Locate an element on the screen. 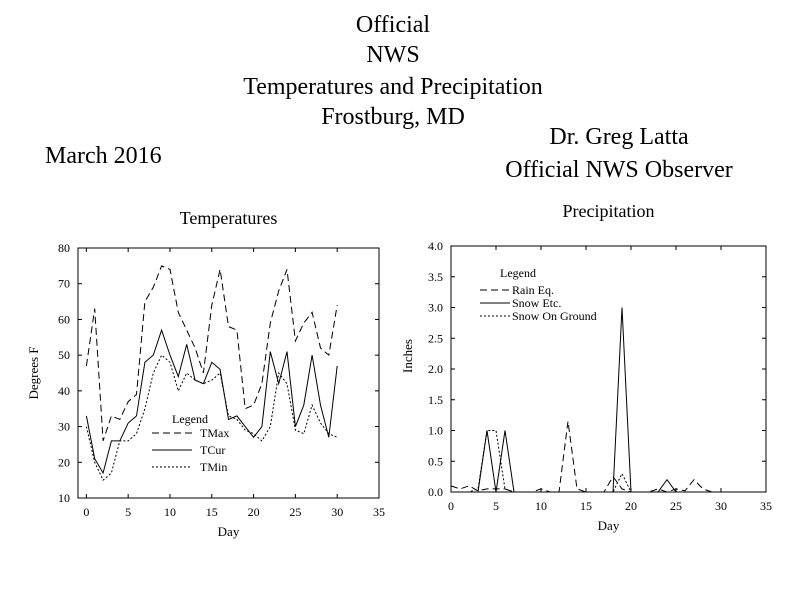  chart1-title: Temperatures is located at coordinates (229, 218).